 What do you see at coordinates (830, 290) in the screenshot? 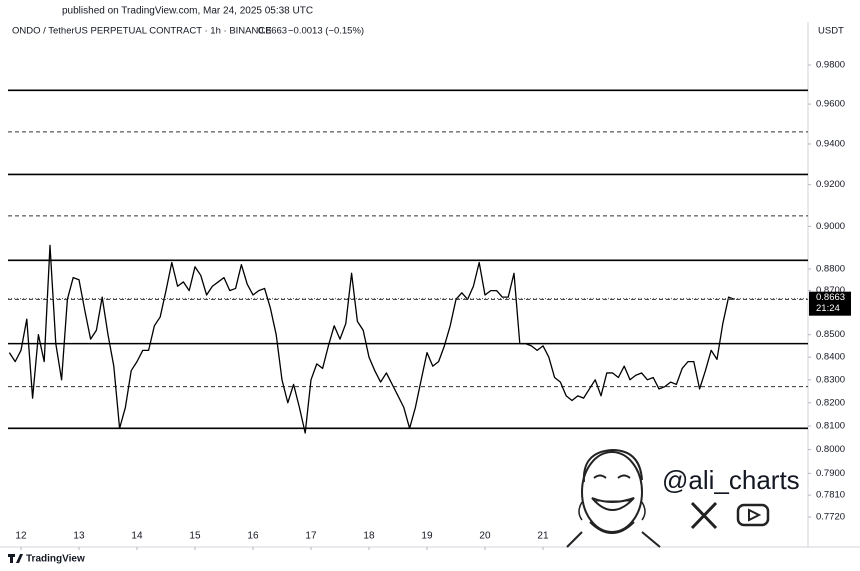
I see `y-tick-label: 0.8700` at bounding box center [830, 290].